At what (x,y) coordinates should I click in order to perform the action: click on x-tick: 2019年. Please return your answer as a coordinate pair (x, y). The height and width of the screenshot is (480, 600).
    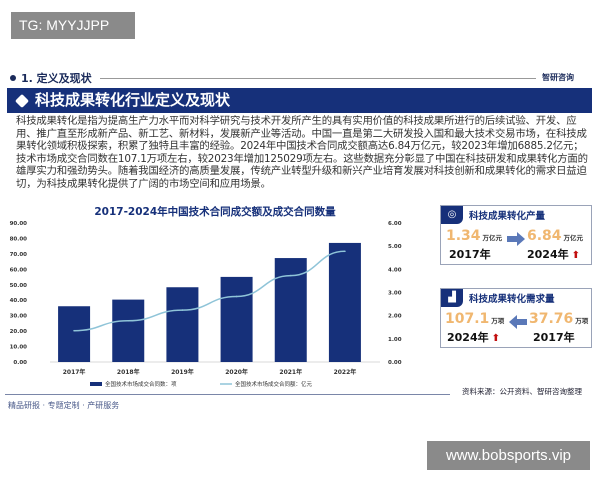
    Looking at the image, I should click on (182, 372).